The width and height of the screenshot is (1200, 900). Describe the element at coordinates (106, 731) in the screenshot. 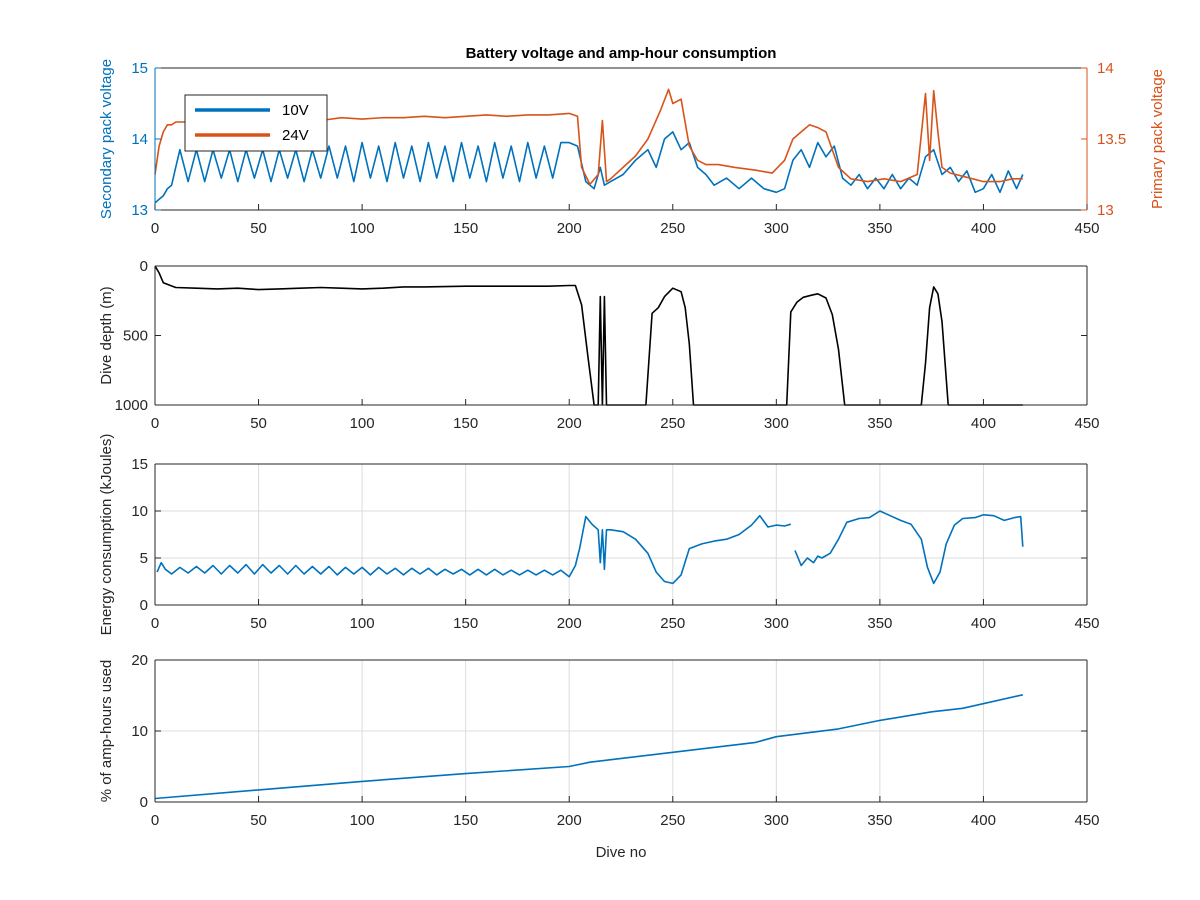

I see `y-axis-label: % of amp-hours used` at that location.